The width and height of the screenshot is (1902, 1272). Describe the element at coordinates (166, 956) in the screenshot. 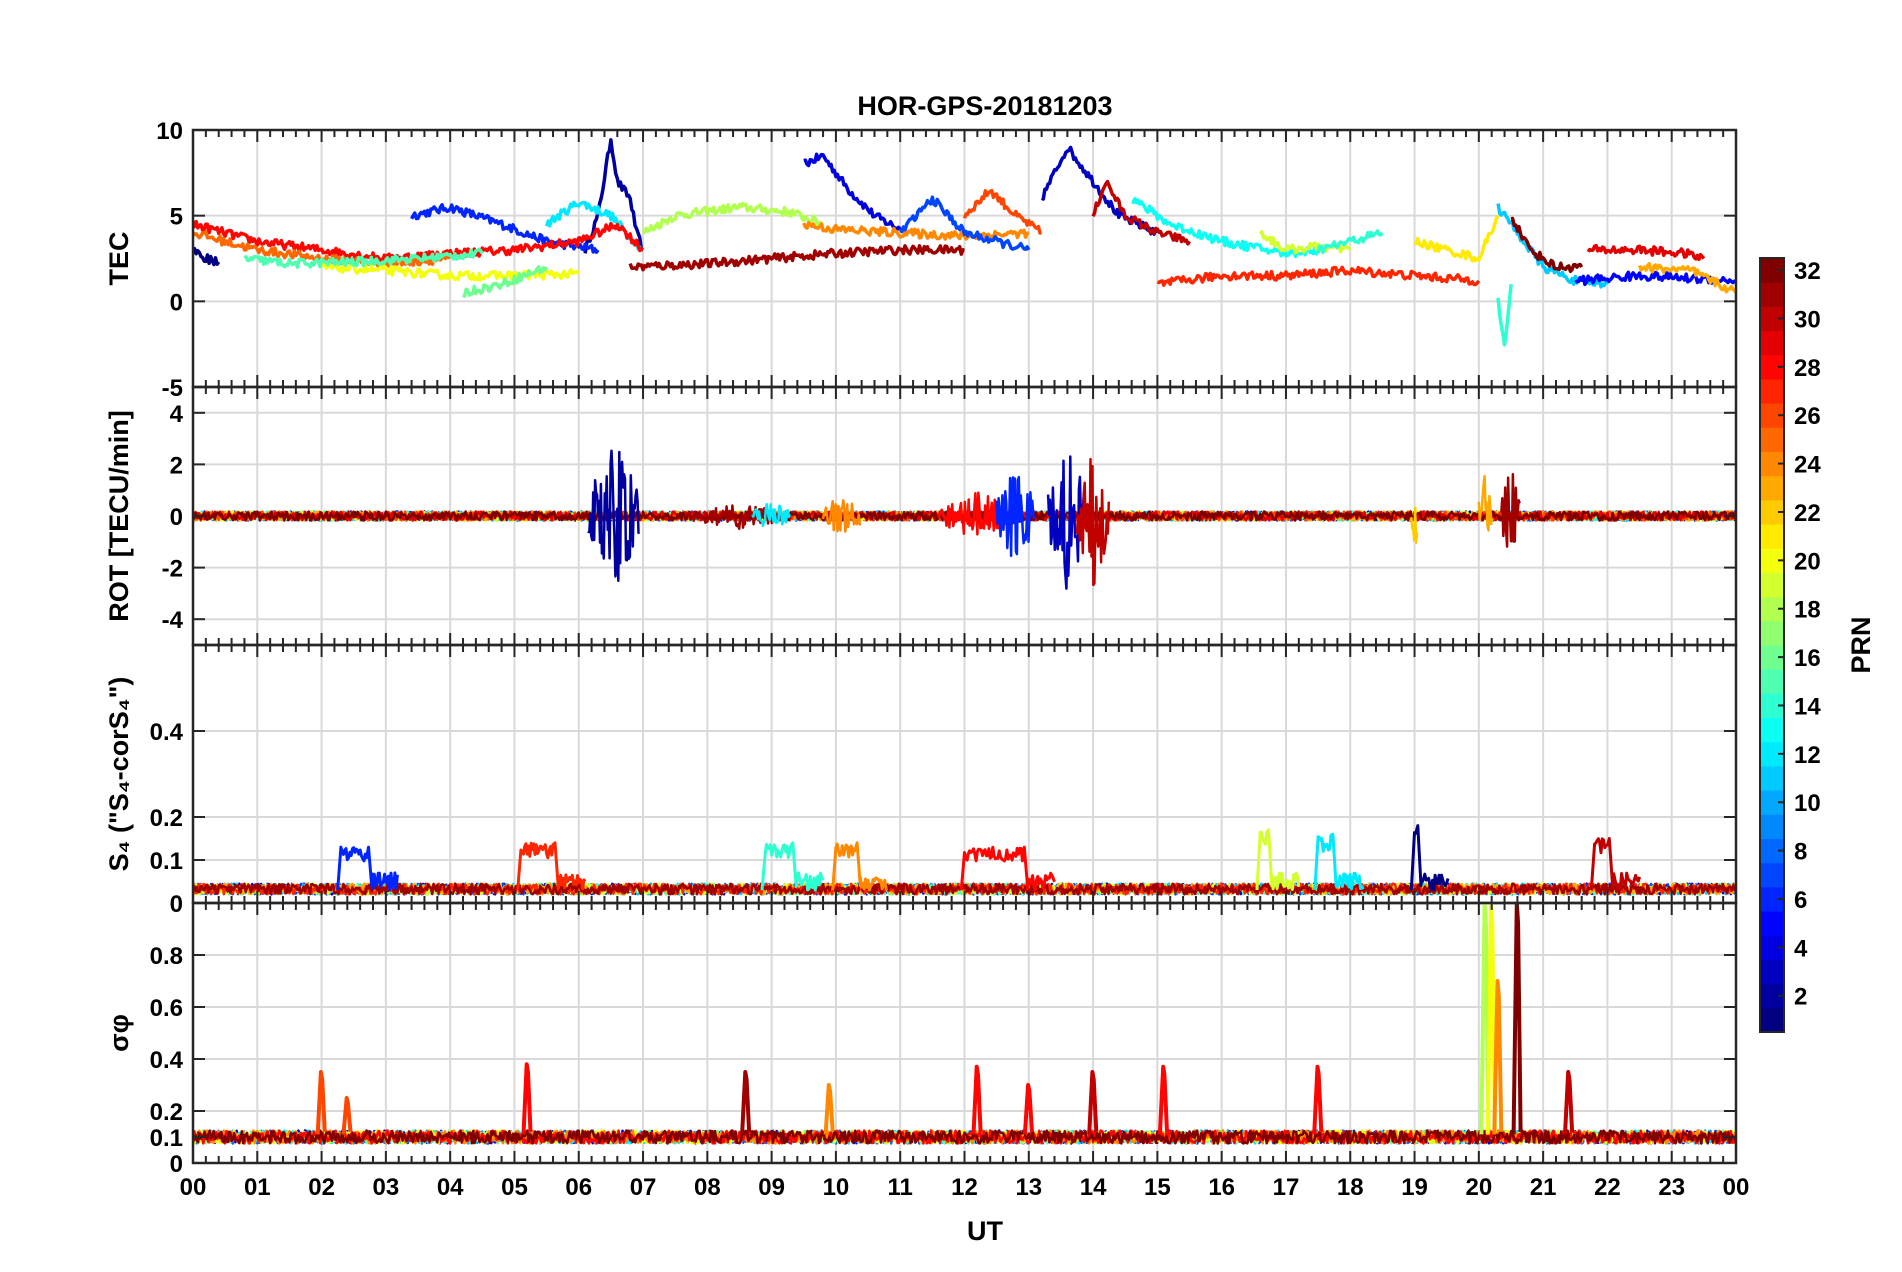

I see `ytick-label-sigma_phi-5: 0.8` at that location.